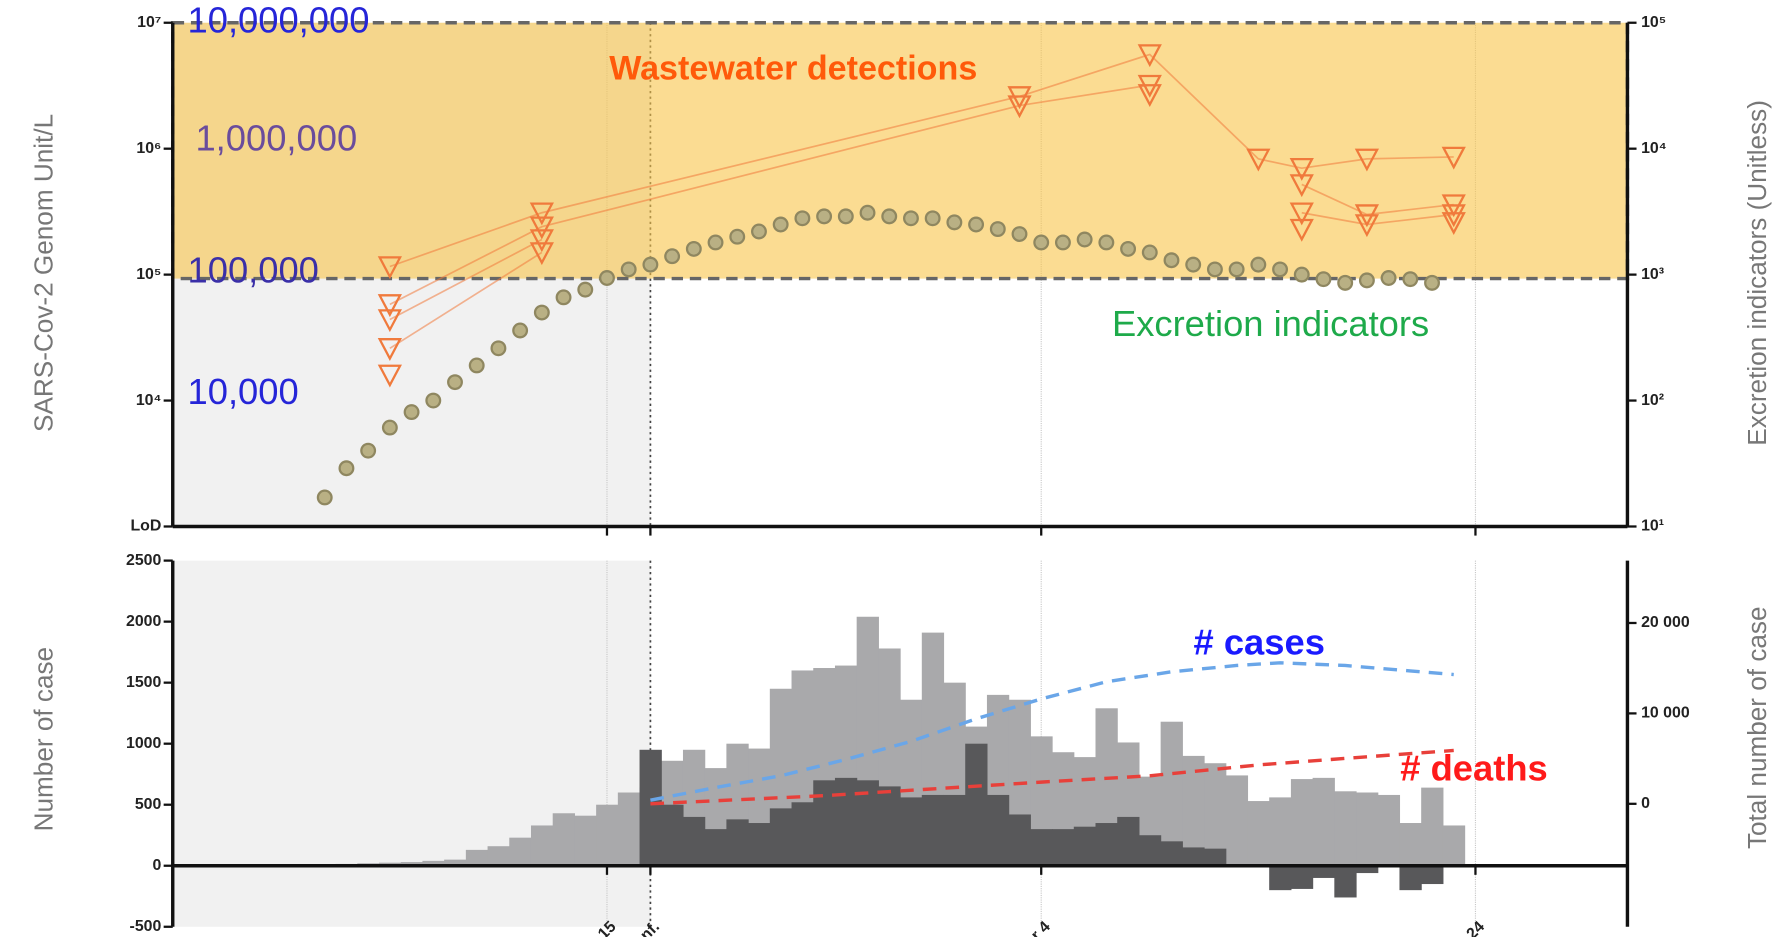 The width and height of the screenshot is (1782, 937). I want to click on y2-axis-title: Total number of case, so click(1757, 727).